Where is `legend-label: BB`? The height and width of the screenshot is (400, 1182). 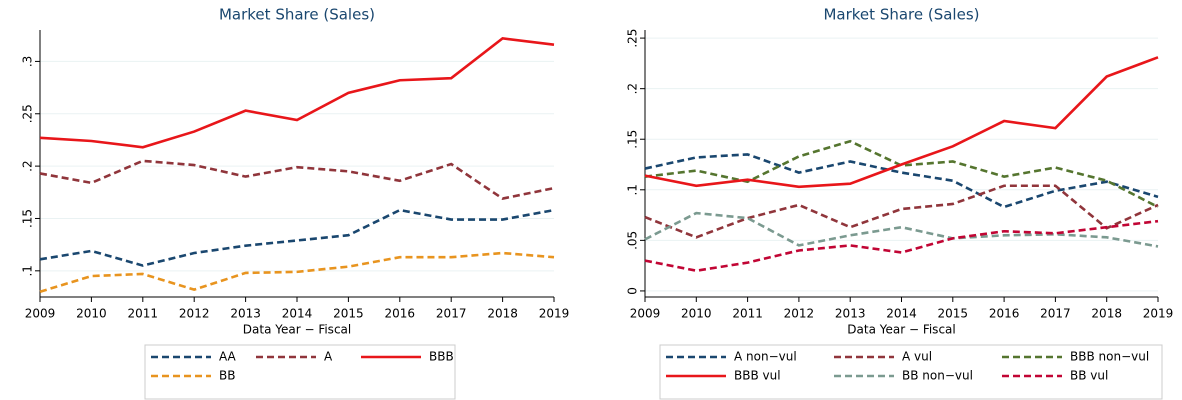 legend-label: BB is located at coordinates (227, 376).